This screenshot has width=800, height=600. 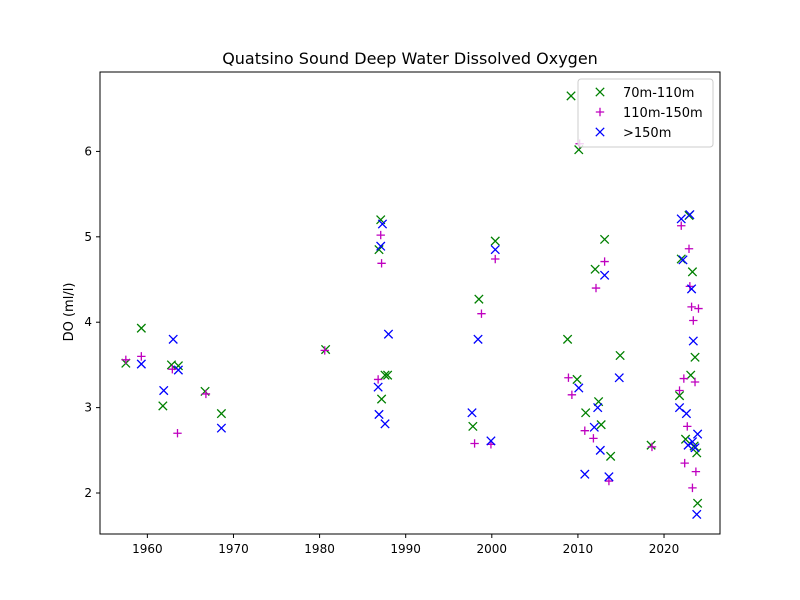 What do you see at coordinates (233, 549) in the screenshot?
I see `x-tick-label: 1970` at bounding box center [233, 549].